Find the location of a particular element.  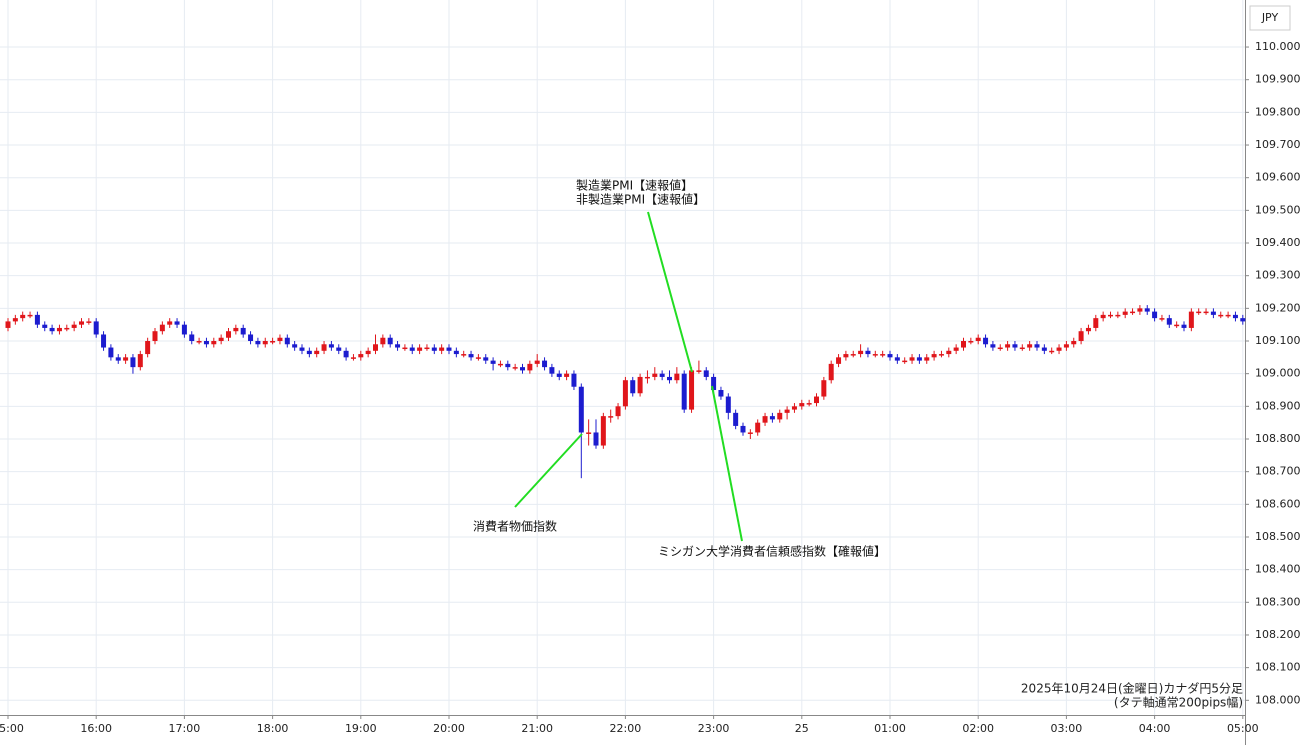

y-tick-label: 108.600 is located at coordinates (1277, 503).